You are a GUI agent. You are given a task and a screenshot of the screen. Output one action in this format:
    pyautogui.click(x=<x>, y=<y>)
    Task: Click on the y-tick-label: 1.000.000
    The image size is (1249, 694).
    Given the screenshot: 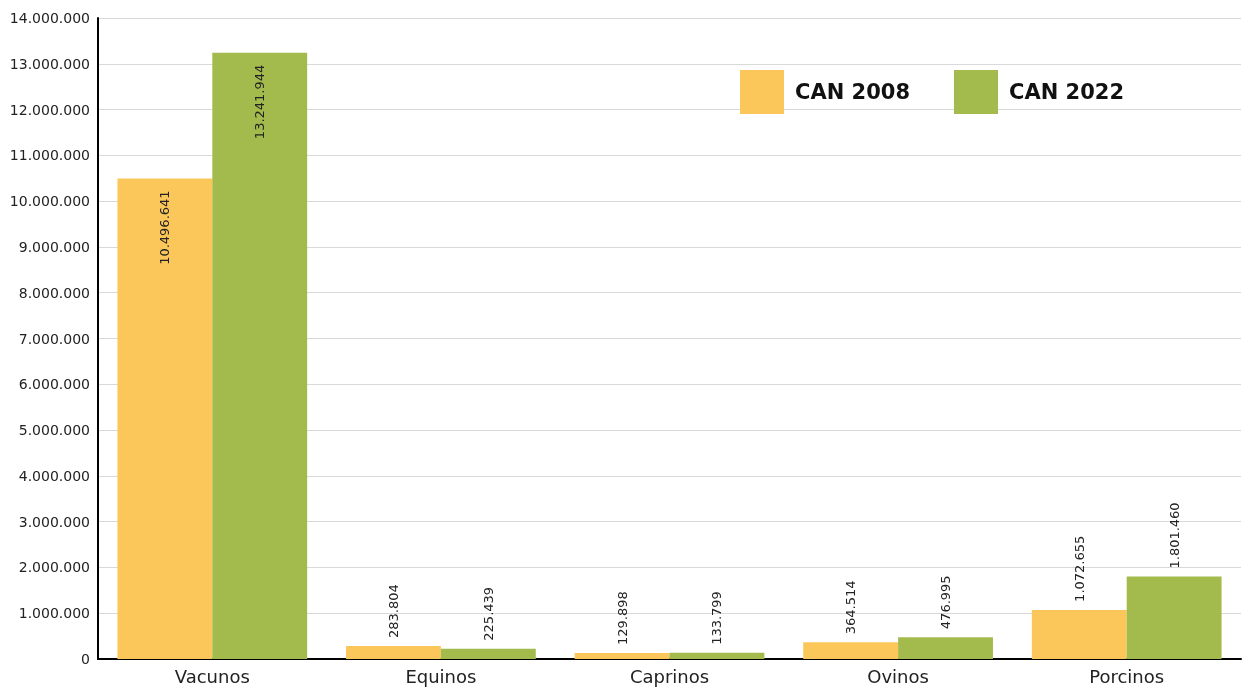 What is the action you would take?
    pyautogui.click(x=54, y=613)
    